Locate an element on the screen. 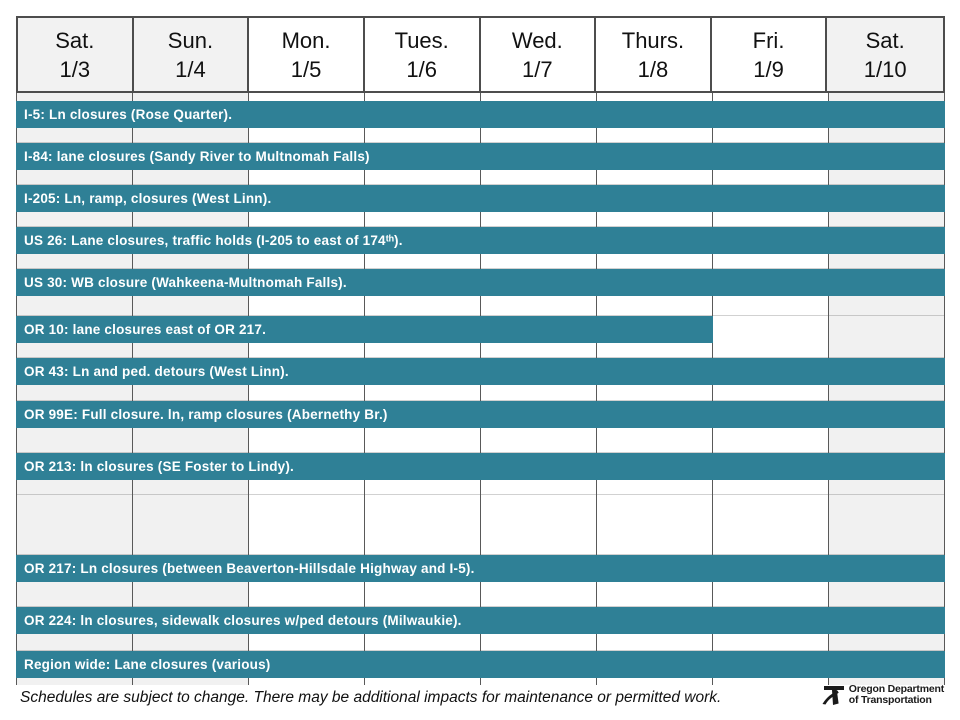 The image size is (960, 720). odot-logo-text: Oregon Department of Transportation is located at coordinates (896, 695).